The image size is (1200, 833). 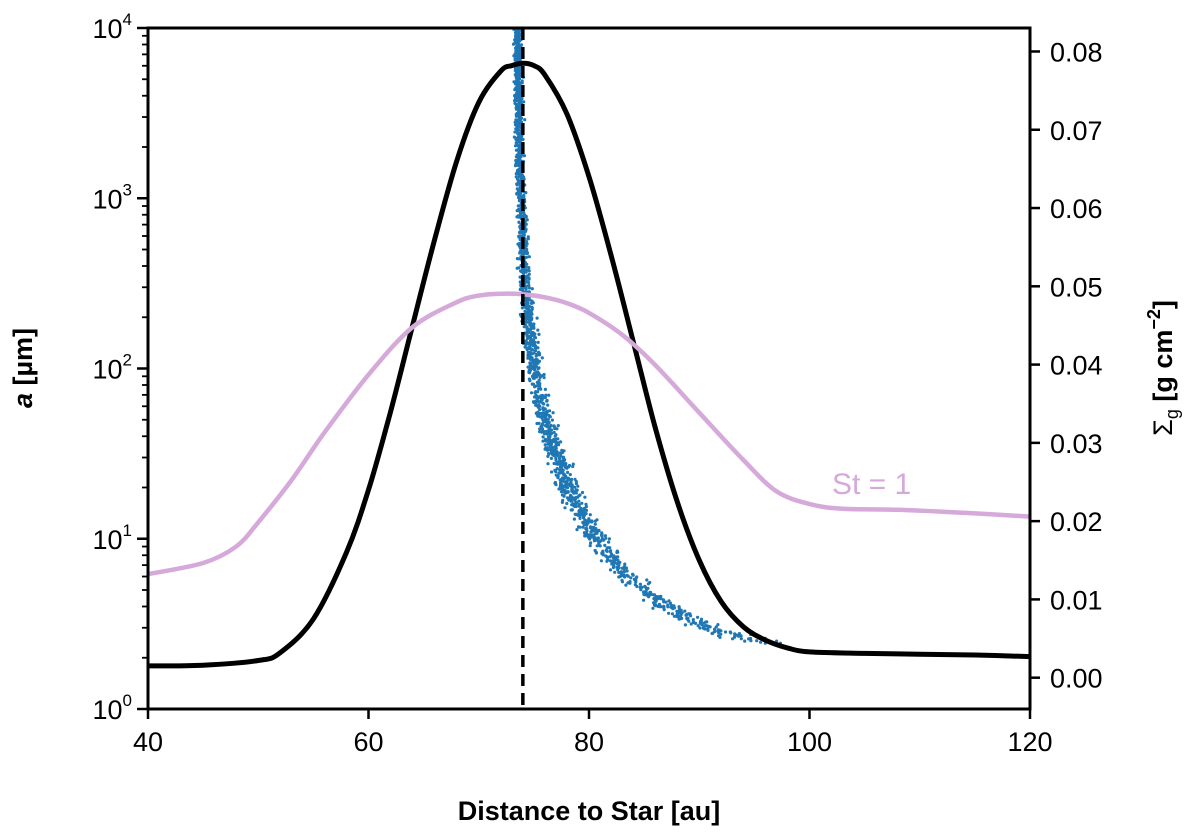 What do you see at coordinates (1154, 319) in the screenshot?
I see `y-right-axis-title-exp: −2` at bounding box center [1154, 319].